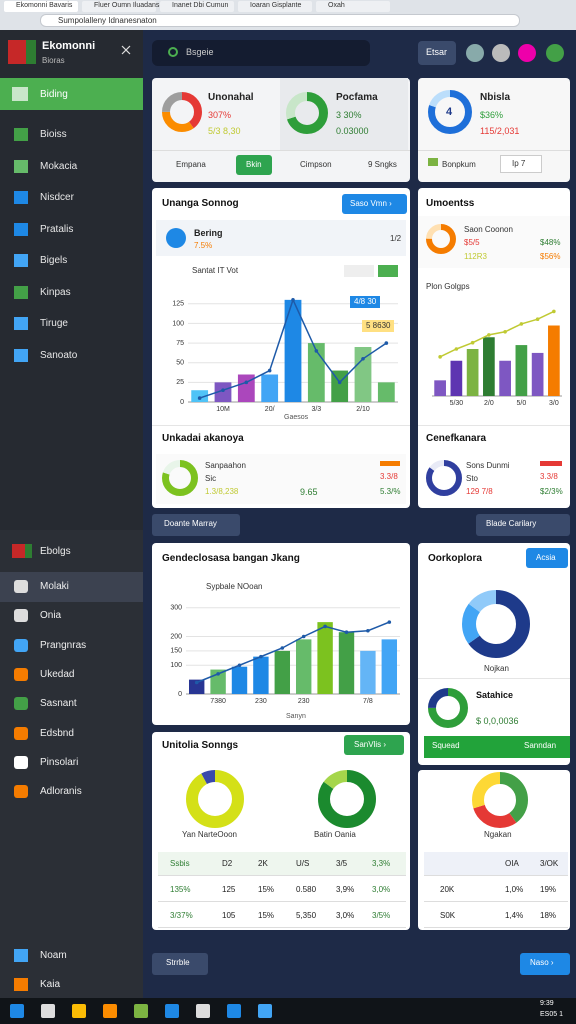 The height and width of the screenshot is (1024, 576). Describe the element at coordinates (54, 323) in the screenshot. I see `nav-label: Tiruge` at that location.